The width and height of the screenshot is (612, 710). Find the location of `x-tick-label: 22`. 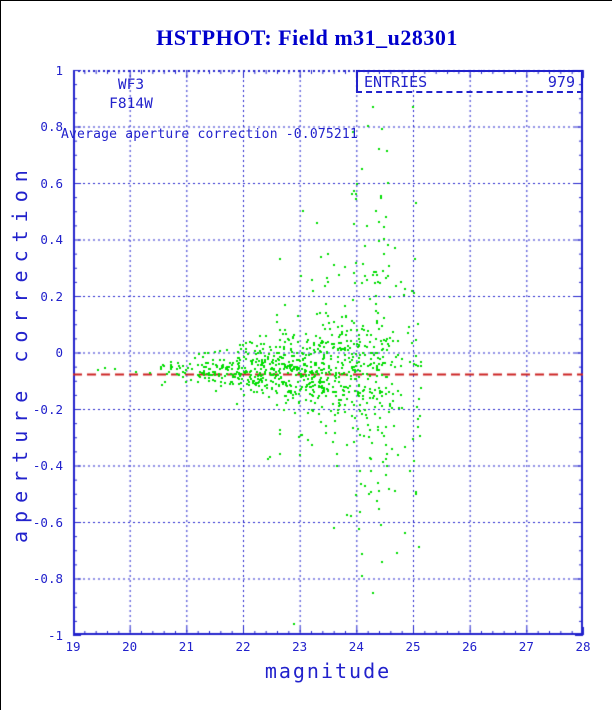

x-tick-label: 22 is located at coordinates (243, 646).